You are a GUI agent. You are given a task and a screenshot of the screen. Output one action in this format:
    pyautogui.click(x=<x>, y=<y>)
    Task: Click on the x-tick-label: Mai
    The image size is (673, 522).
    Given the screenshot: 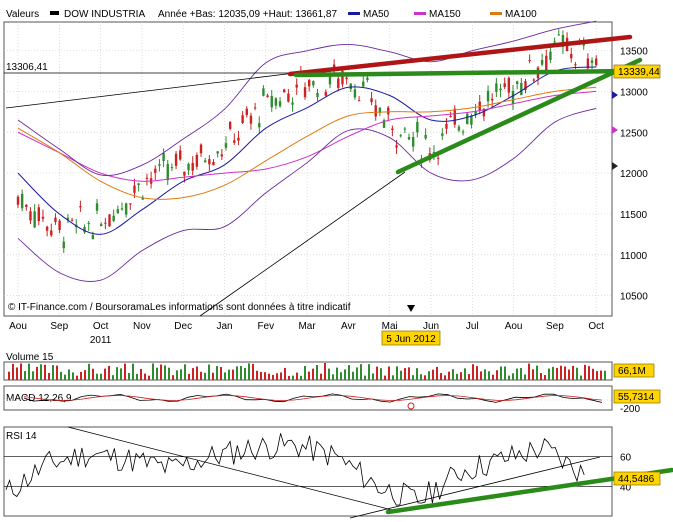 What is the action you would take?
    pyautogui.click(x=390, y=326)
    